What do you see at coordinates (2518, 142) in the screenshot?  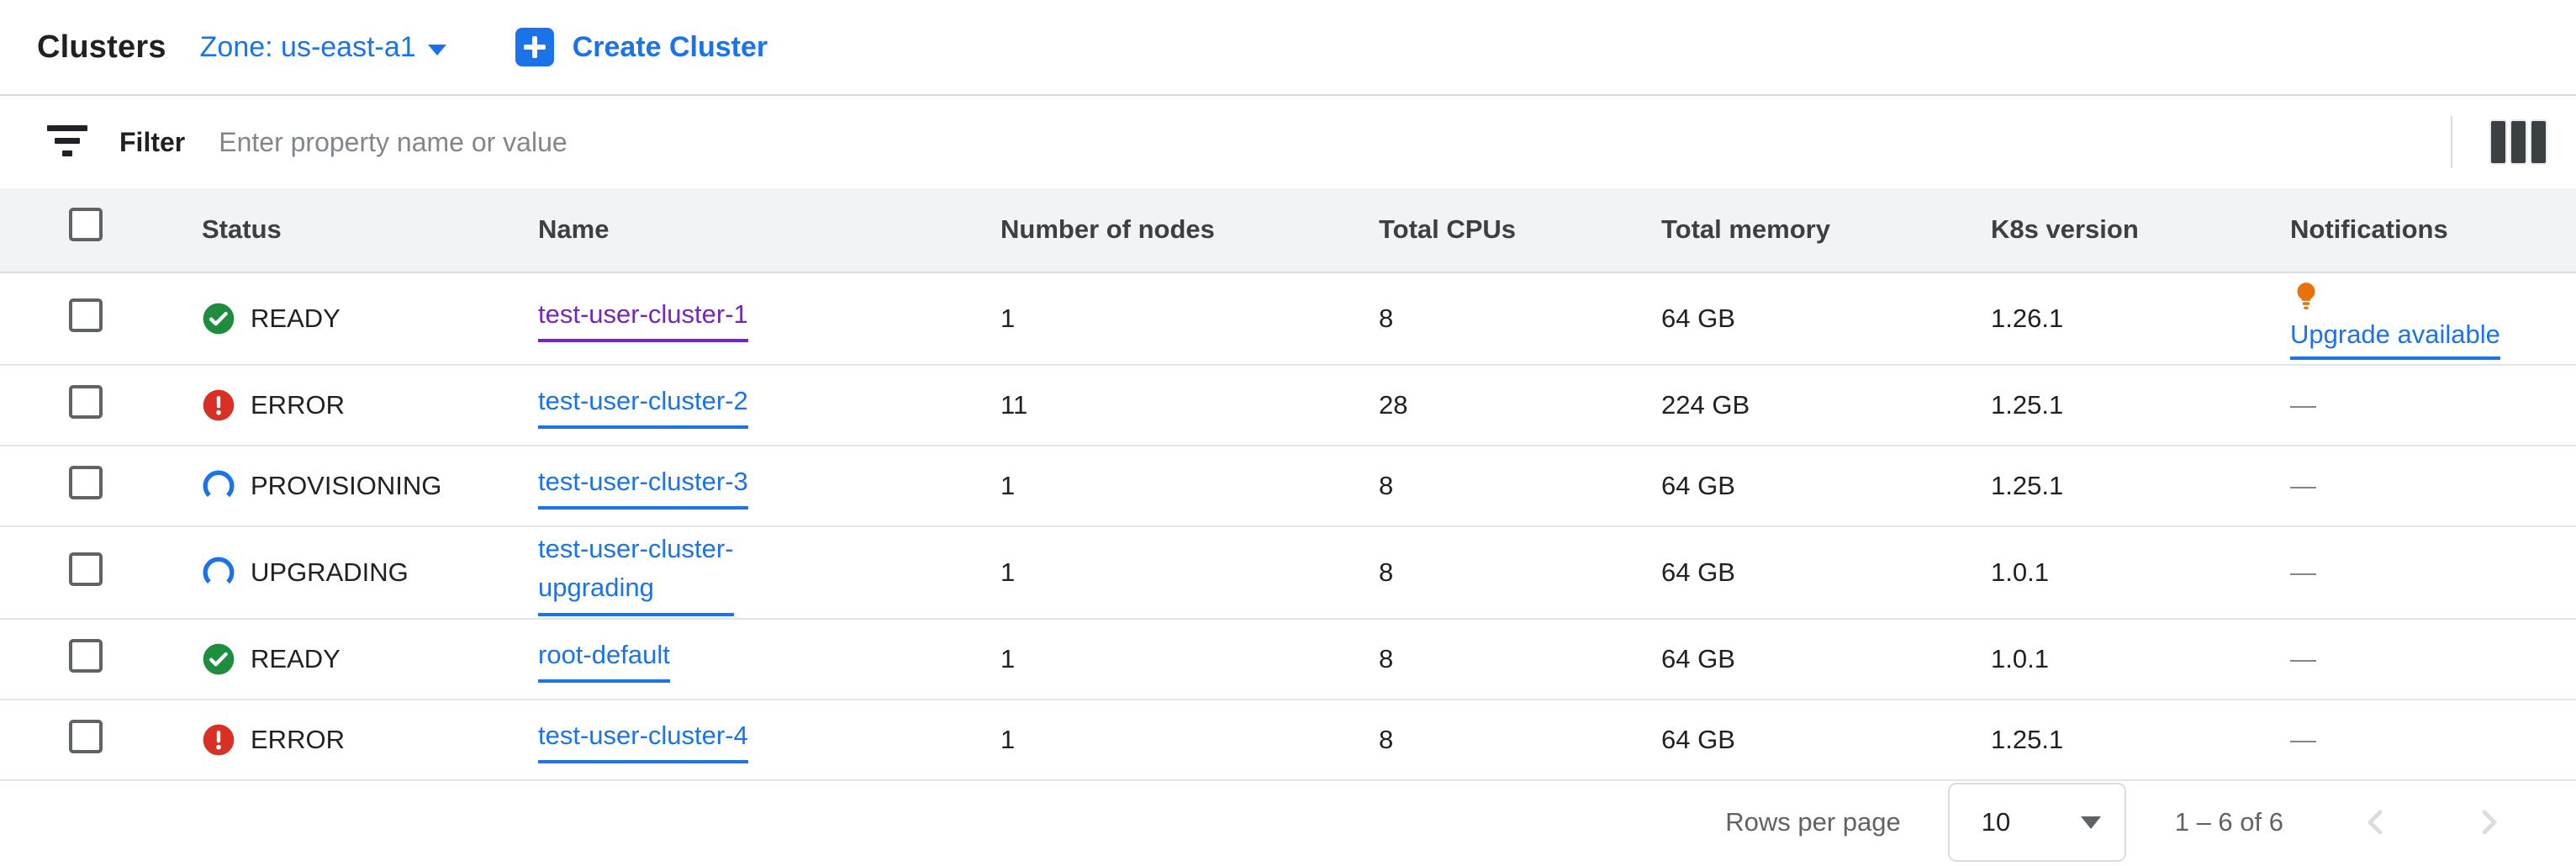 I see `column-display-options-button` at bounding box center [2518, 142].